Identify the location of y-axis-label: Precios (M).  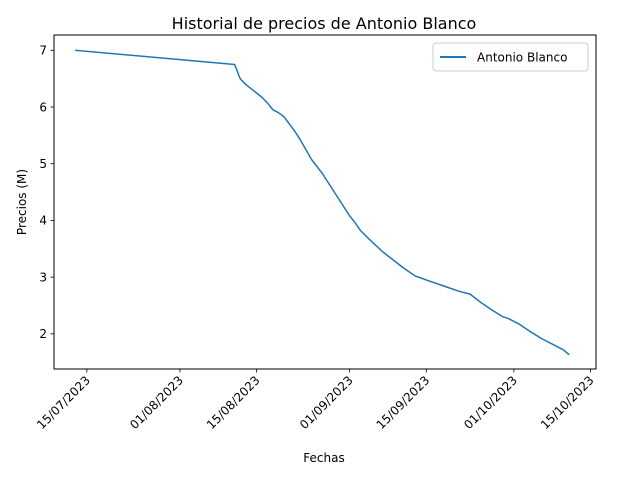
(22, 202).